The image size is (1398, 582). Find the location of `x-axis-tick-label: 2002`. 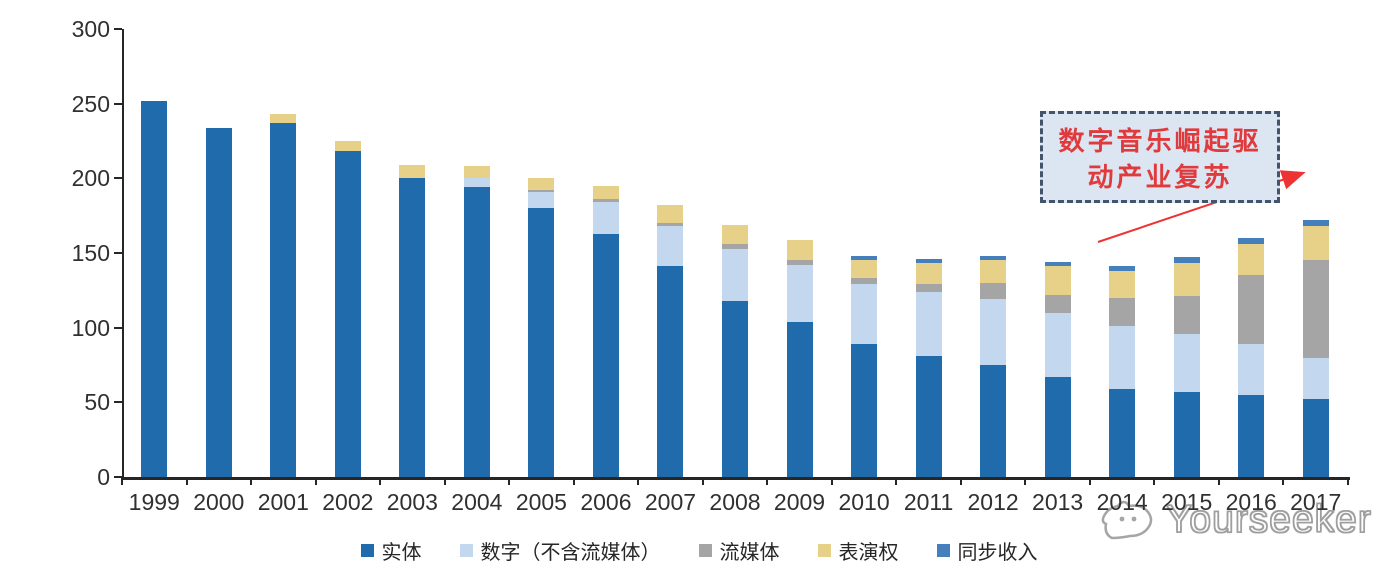

x-axis-tick-label: 2002 is located at coordinates (348, 502).